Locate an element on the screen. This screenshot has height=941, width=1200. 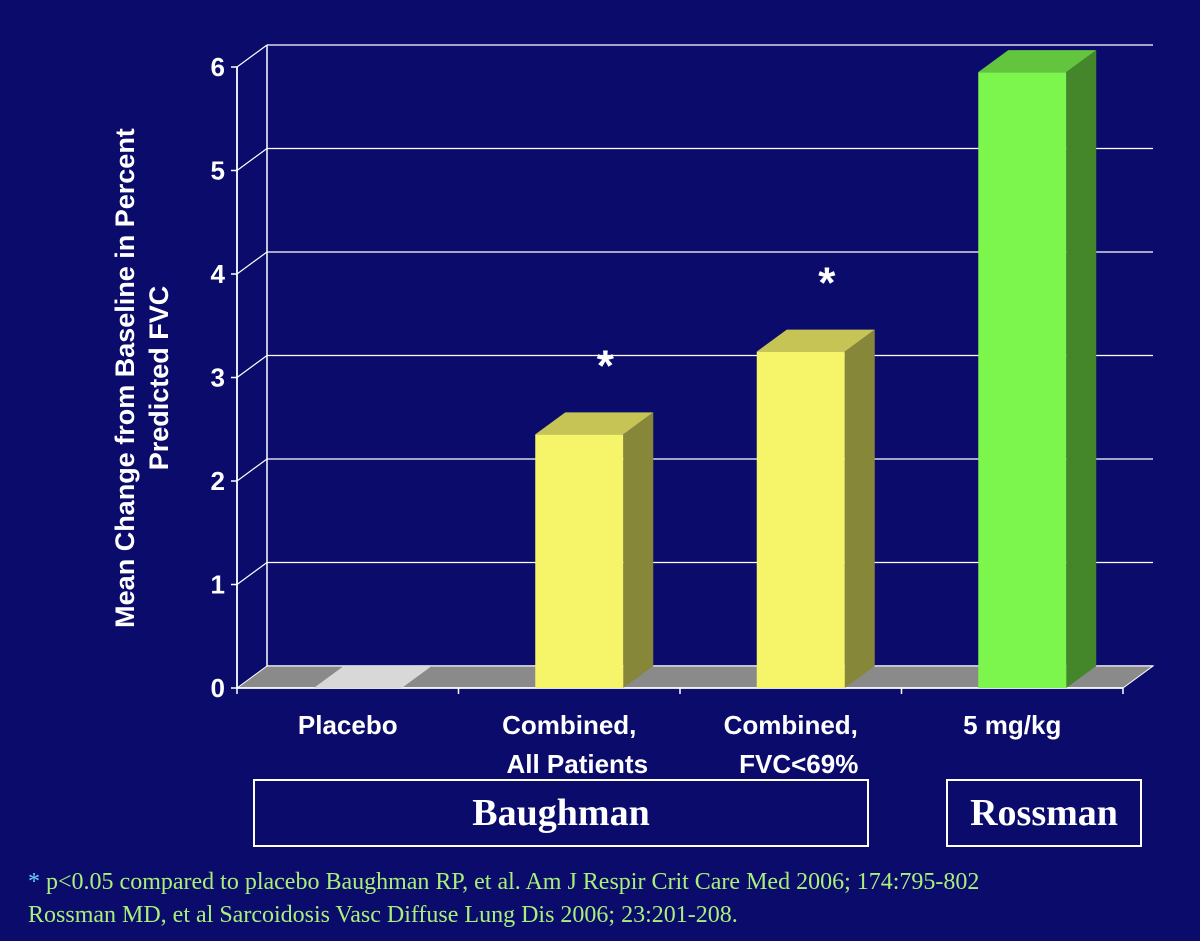
y-tick-label: 5 is located at coordinates (218, 171).